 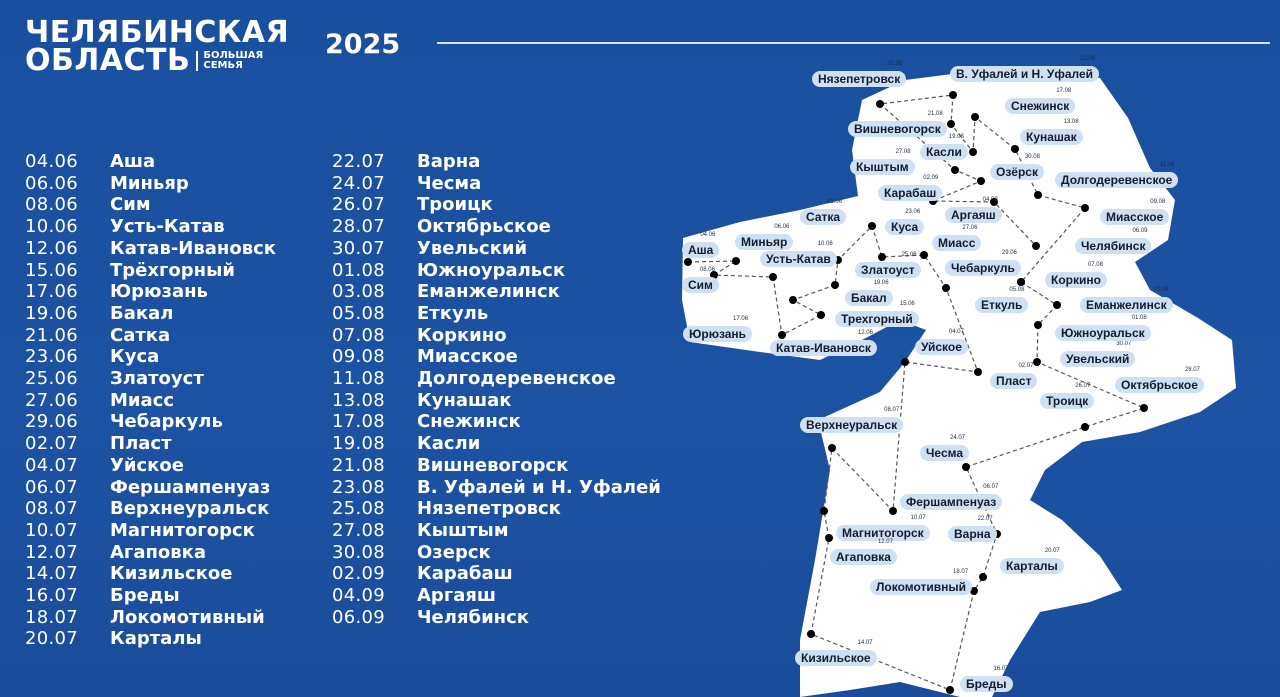 I want to click on map-city-name: Кизильское, so click(x=836, y=658).